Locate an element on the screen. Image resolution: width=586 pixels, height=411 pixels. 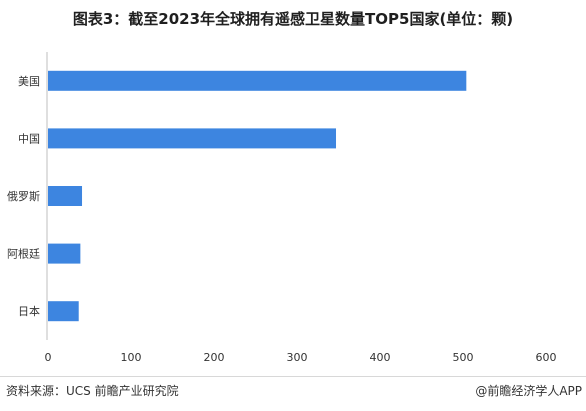
category-label: 阿根廷 is located at coordinates (23, 254).